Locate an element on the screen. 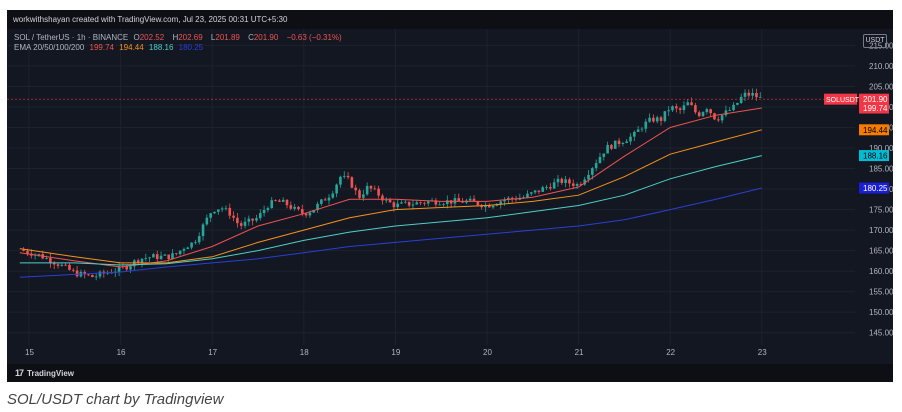  symbol-name: SOL / TetherUS · 1h · BINANCE is located at coordinates (71, 37).